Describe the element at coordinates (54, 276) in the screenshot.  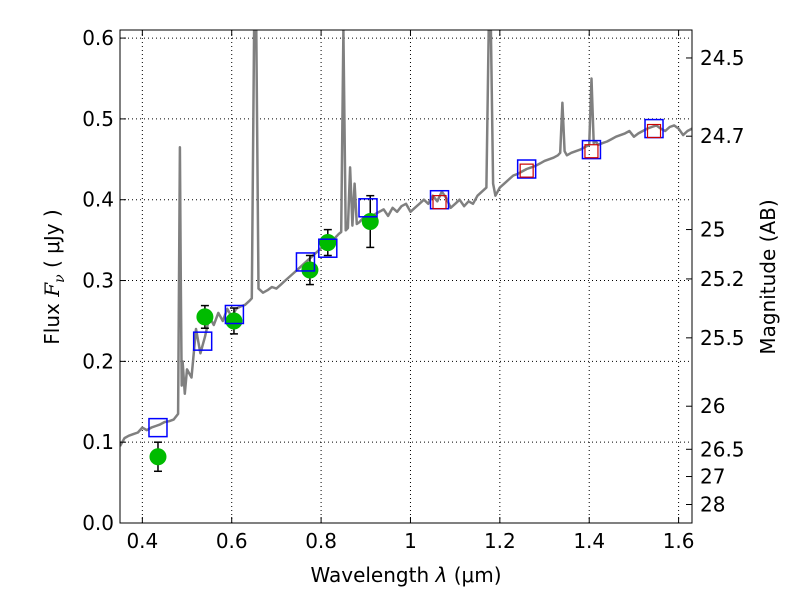
I see `y-axis-label: Flux Fν ( μJy )` at that location.